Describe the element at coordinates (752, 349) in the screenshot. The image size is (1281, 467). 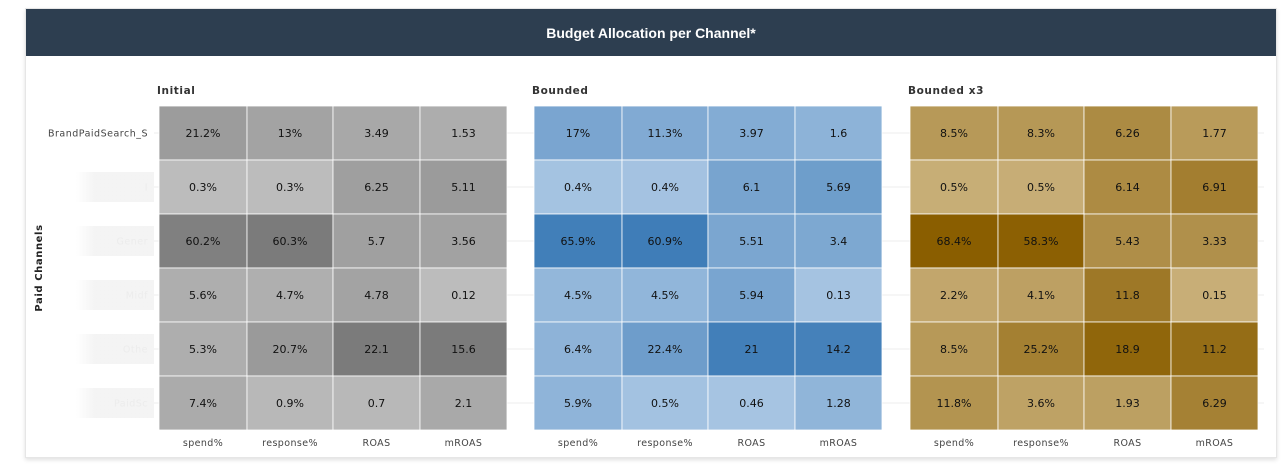
I see `cell-value: 21` at that location.